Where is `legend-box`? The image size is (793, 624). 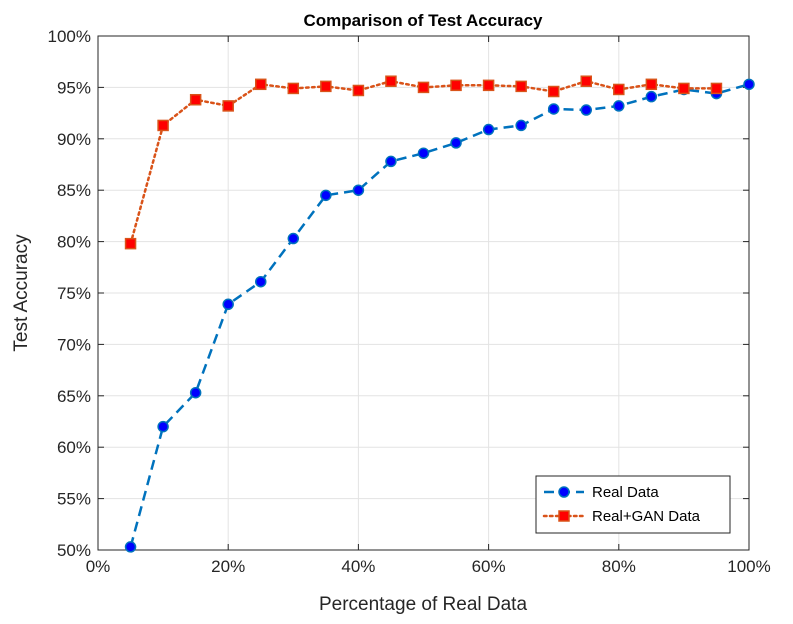
legend-box is located at coordinates (633, 504).